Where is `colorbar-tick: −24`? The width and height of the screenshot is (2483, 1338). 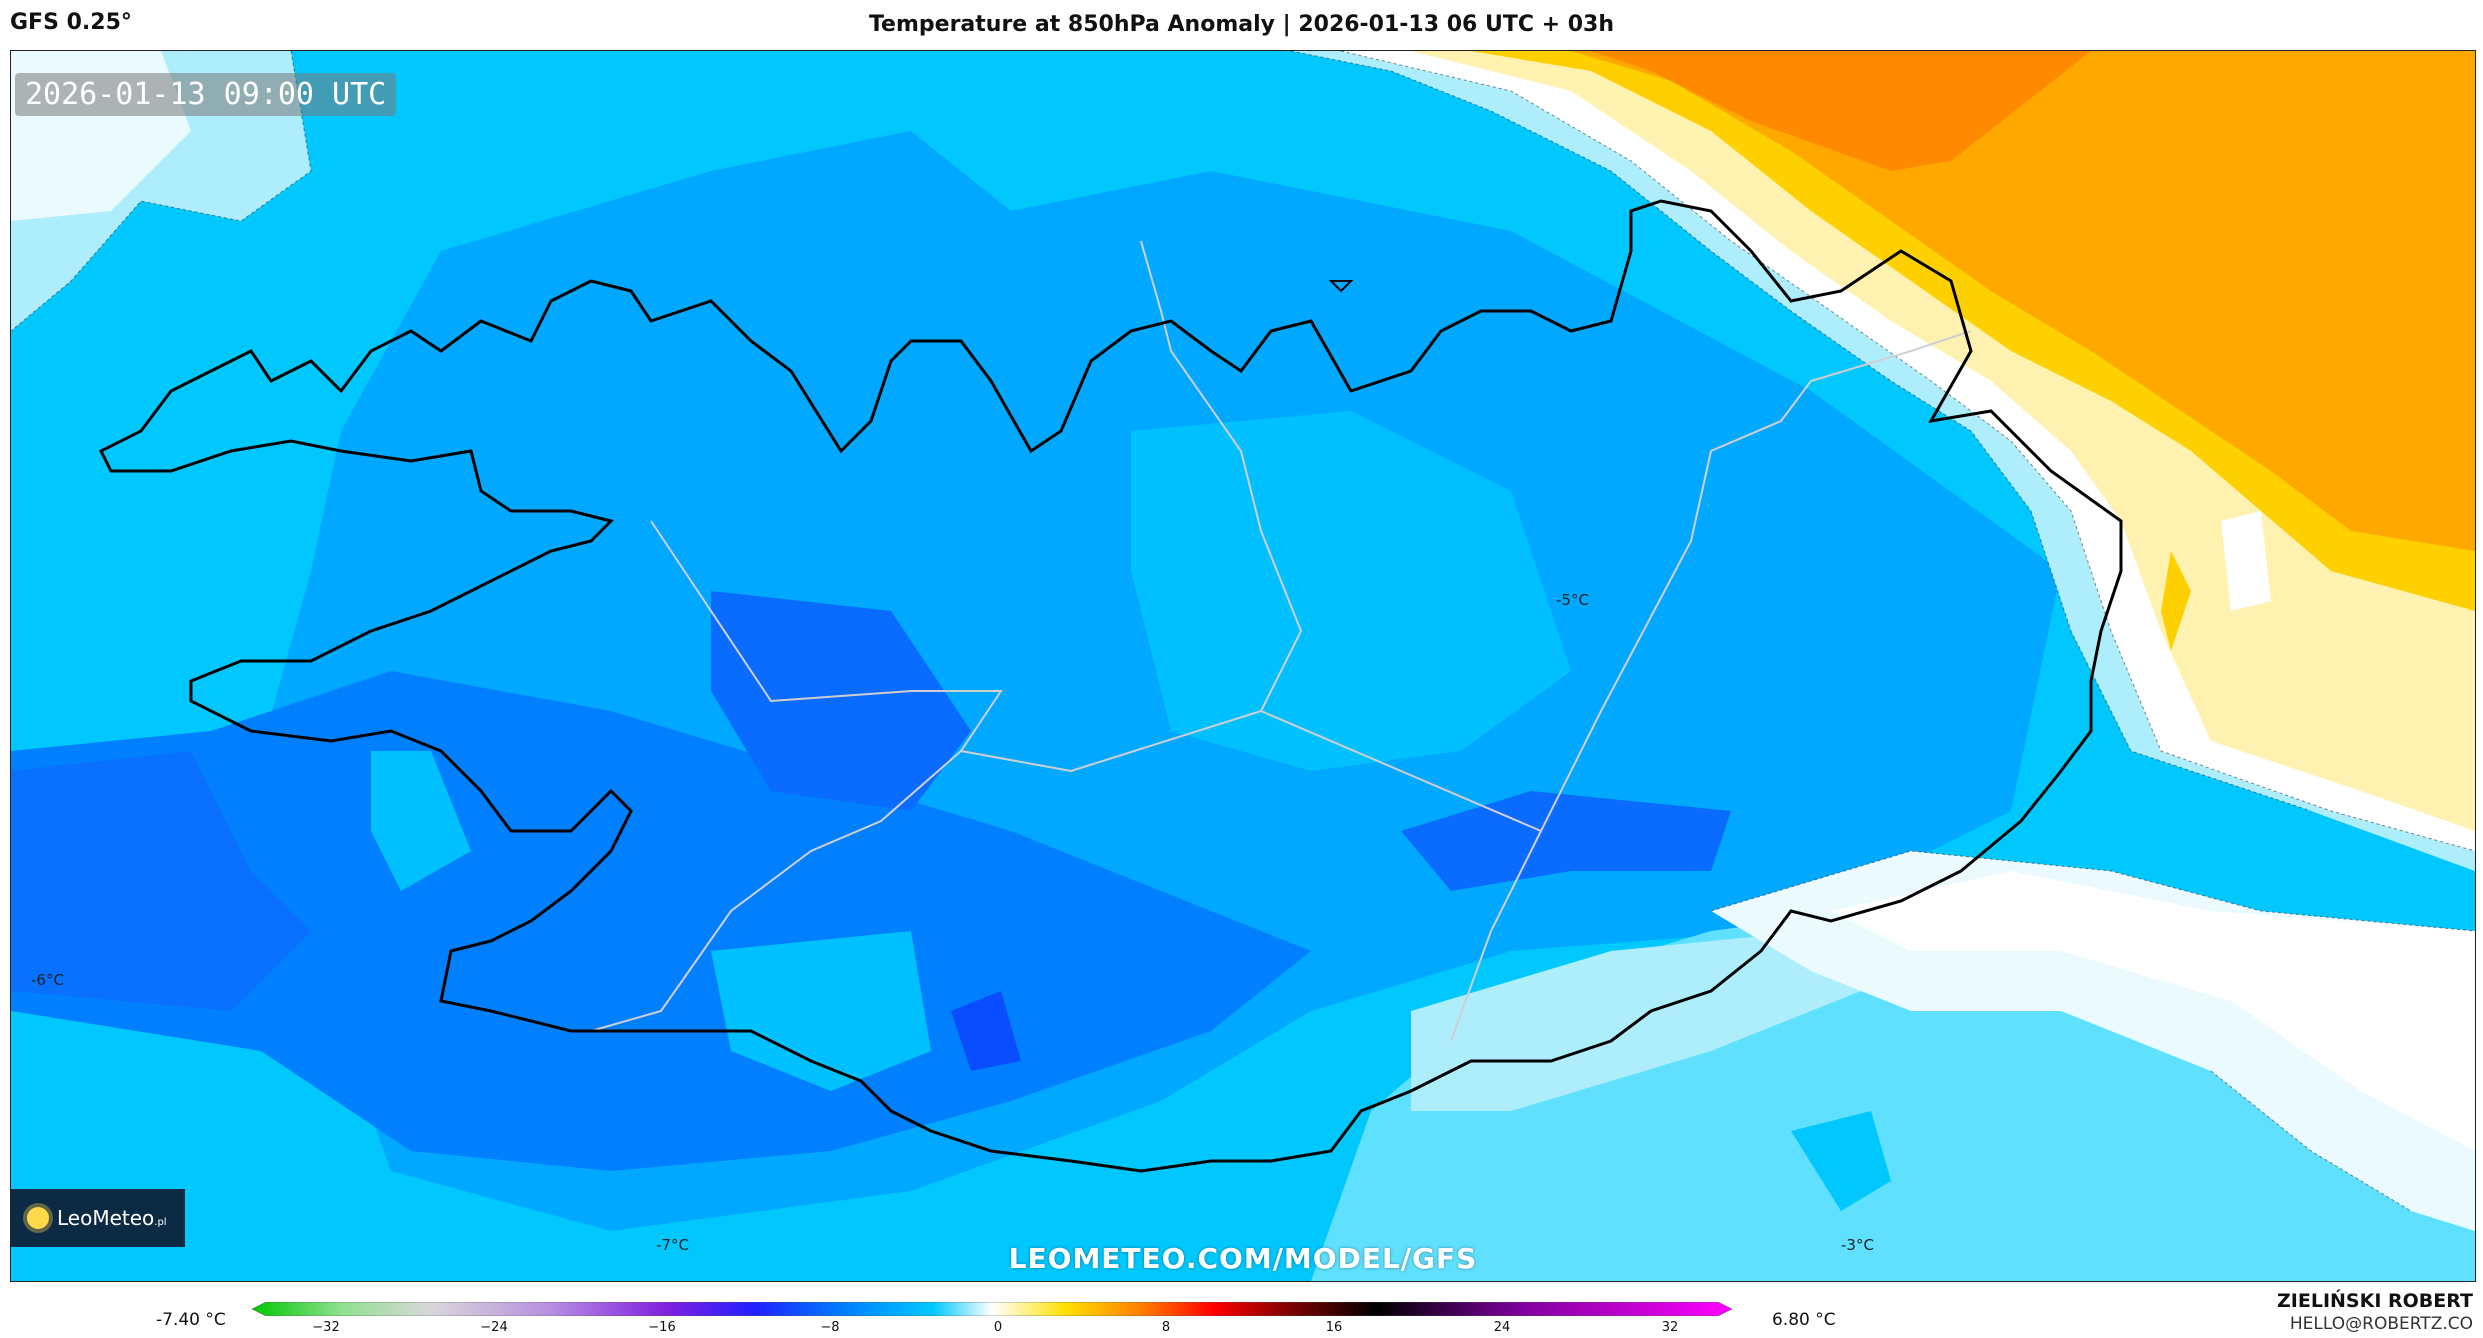
colorbar-tick: −24 is located at coordinates (494, 1327).